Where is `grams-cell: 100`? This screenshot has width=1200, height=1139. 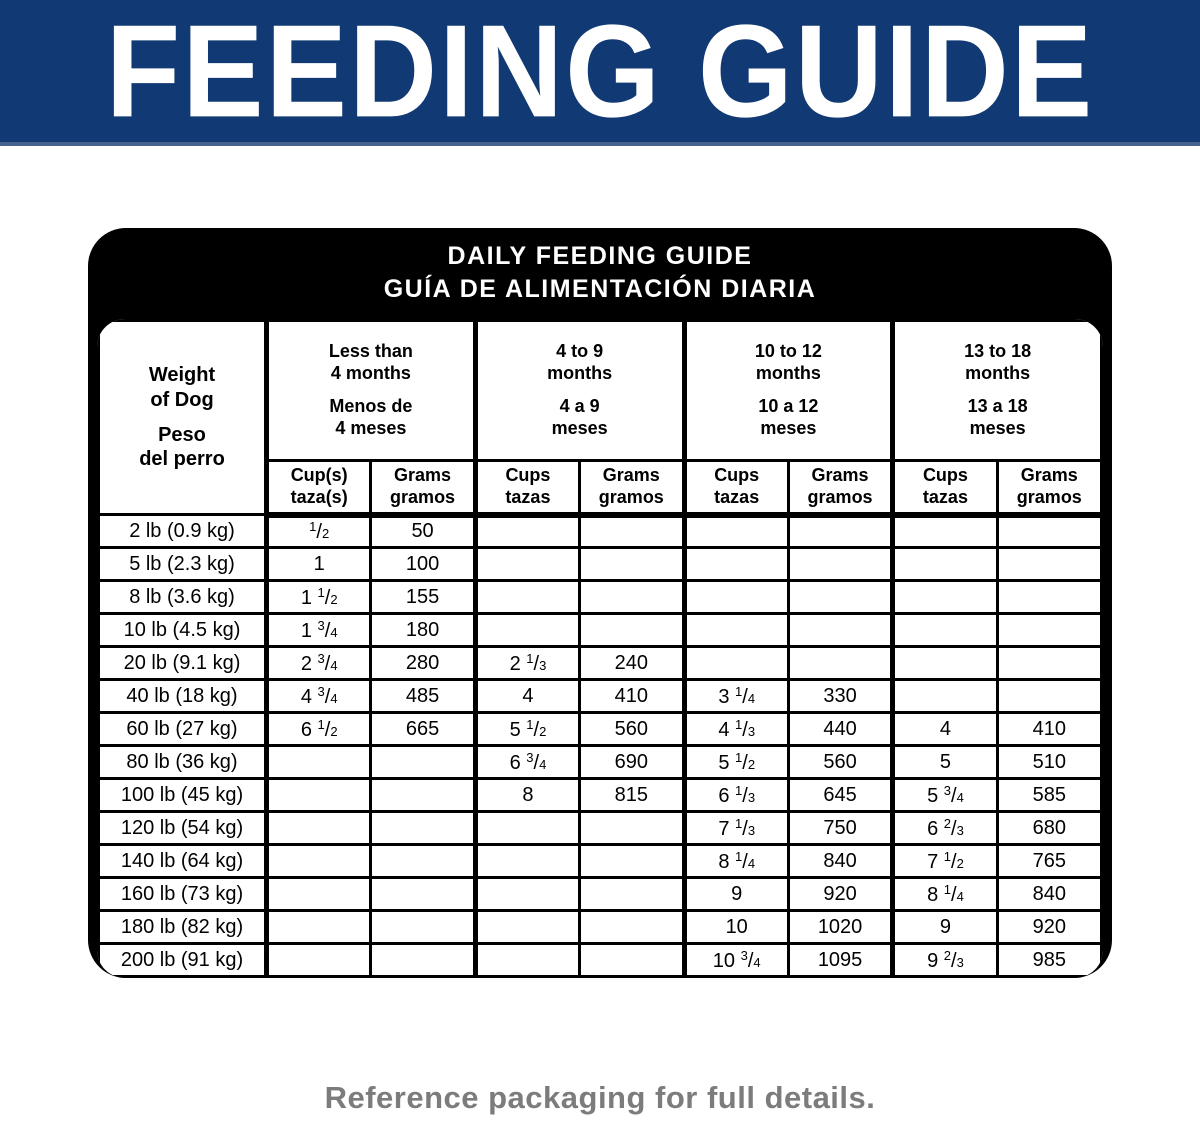
grams-cell: 100 is located at coordinates (423, 564).